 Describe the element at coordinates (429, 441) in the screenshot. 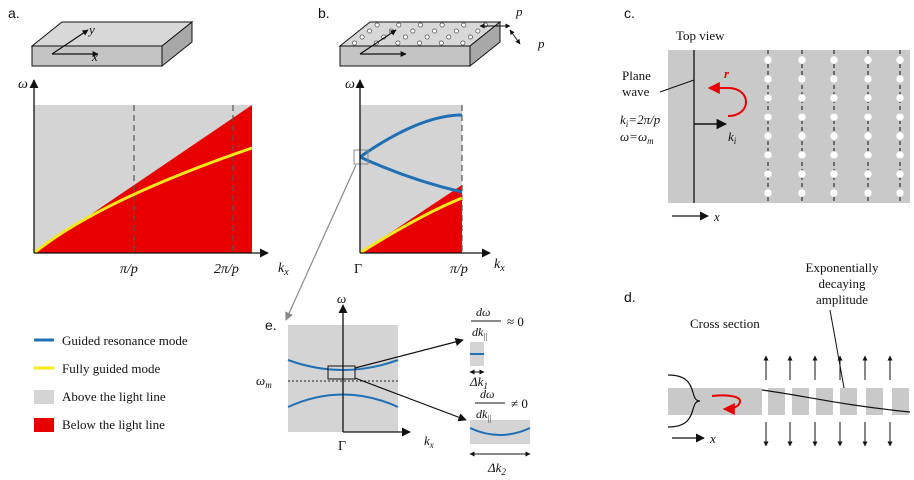

I see `panel-e-x-label: kx` at that location.